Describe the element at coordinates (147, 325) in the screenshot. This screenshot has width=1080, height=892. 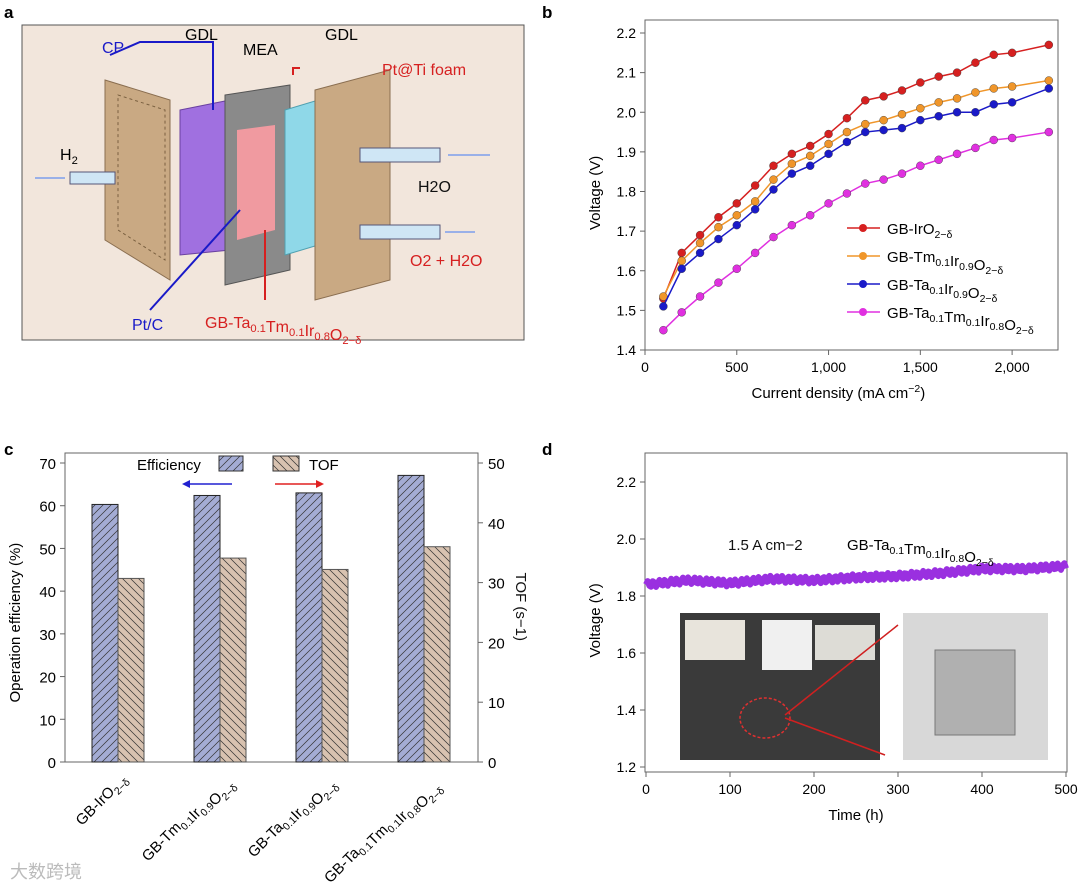
I see `label-ptc: Pt/C` at that location.